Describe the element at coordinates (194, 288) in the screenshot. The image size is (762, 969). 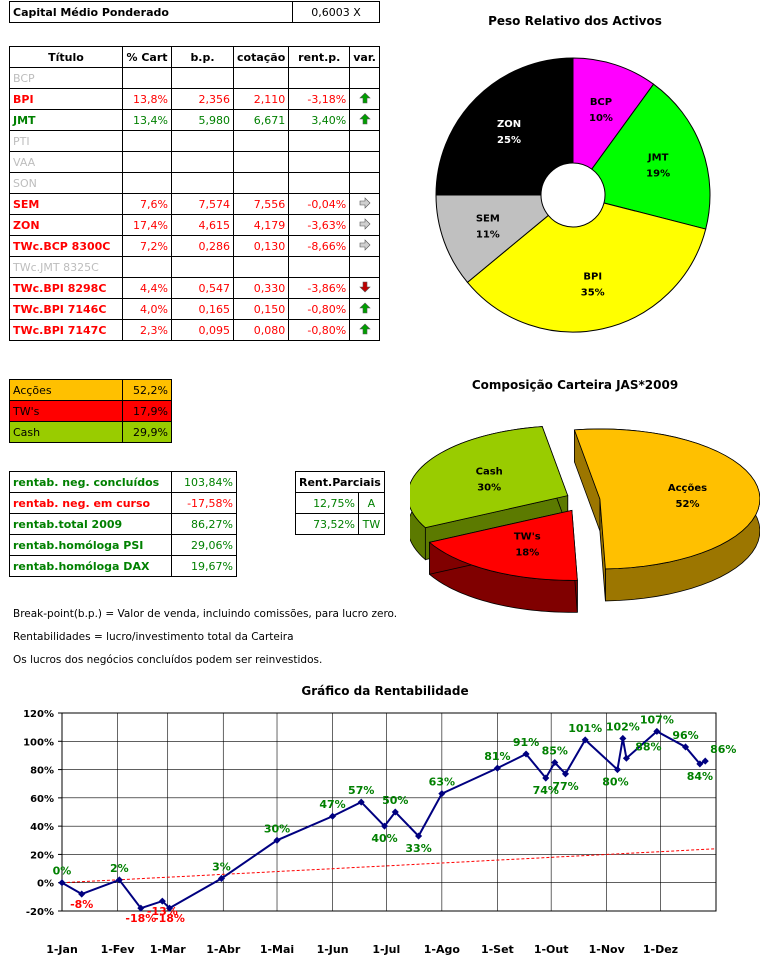
I see `holding-row: TWc.BPI 8298C 4,4% 0,547 0,330 -3,86%` at that location.